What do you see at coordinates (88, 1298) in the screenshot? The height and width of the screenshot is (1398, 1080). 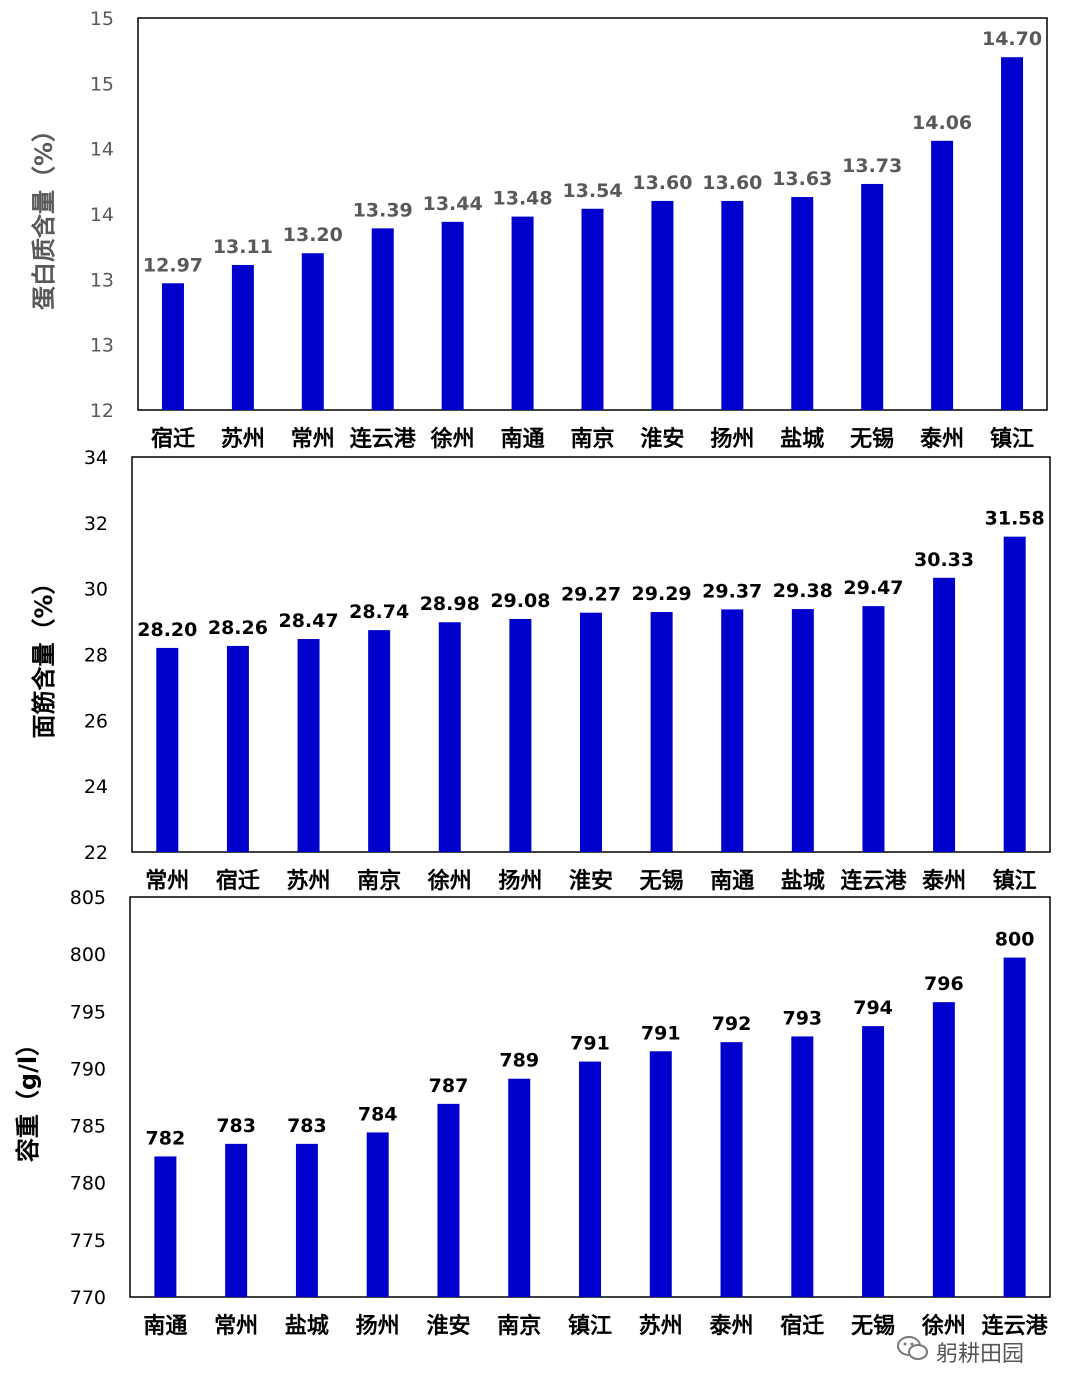 I see `y-tick-label: 770` at bounding box center [88, 1298].